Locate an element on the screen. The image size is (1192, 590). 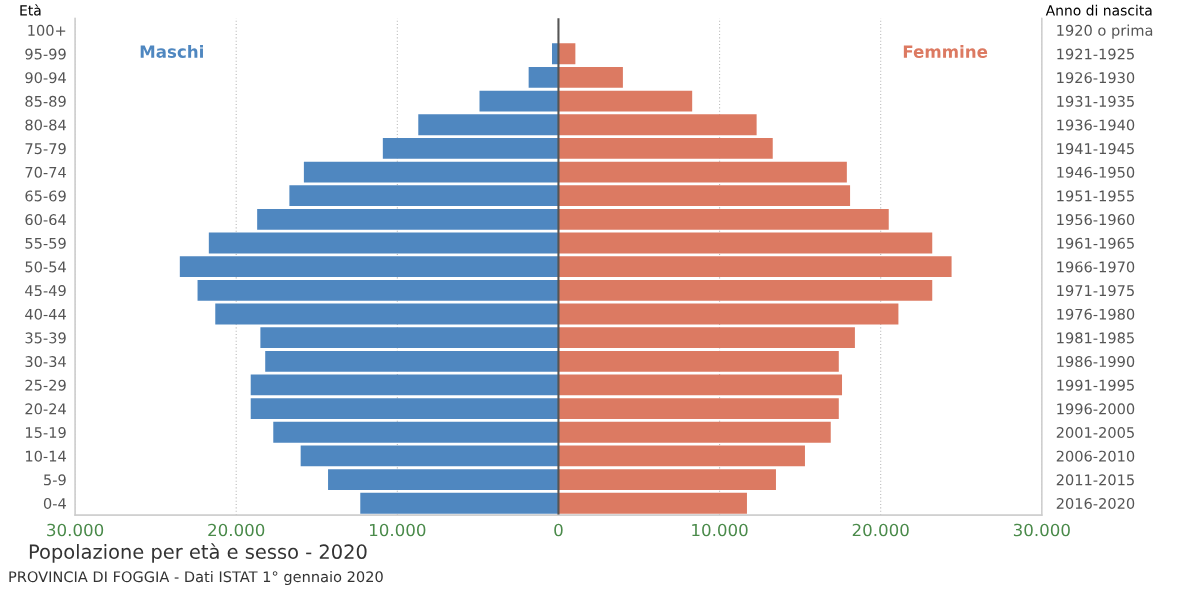
y-tick-label: 35-39 is located at coordinates (45, 338).